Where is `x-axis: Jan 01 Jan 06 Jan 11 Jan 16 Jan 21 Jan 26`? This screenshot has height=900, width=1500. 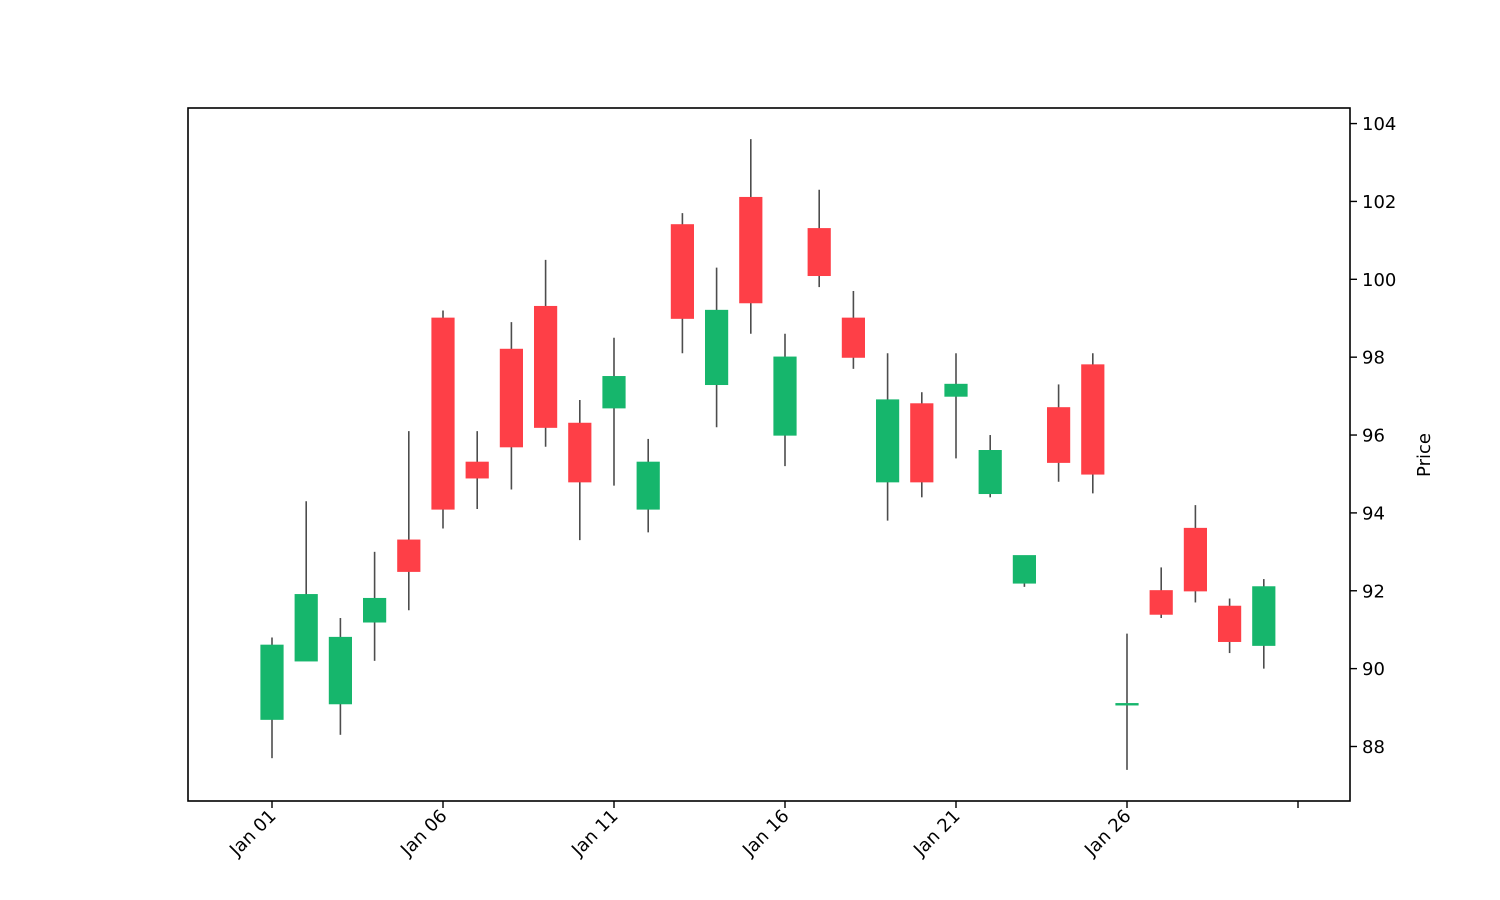
x-axis: Jan 01 Jan 06 Jan 11 Jan 16 Jan 21 Jan 26 is located at coordinates (762, 831).